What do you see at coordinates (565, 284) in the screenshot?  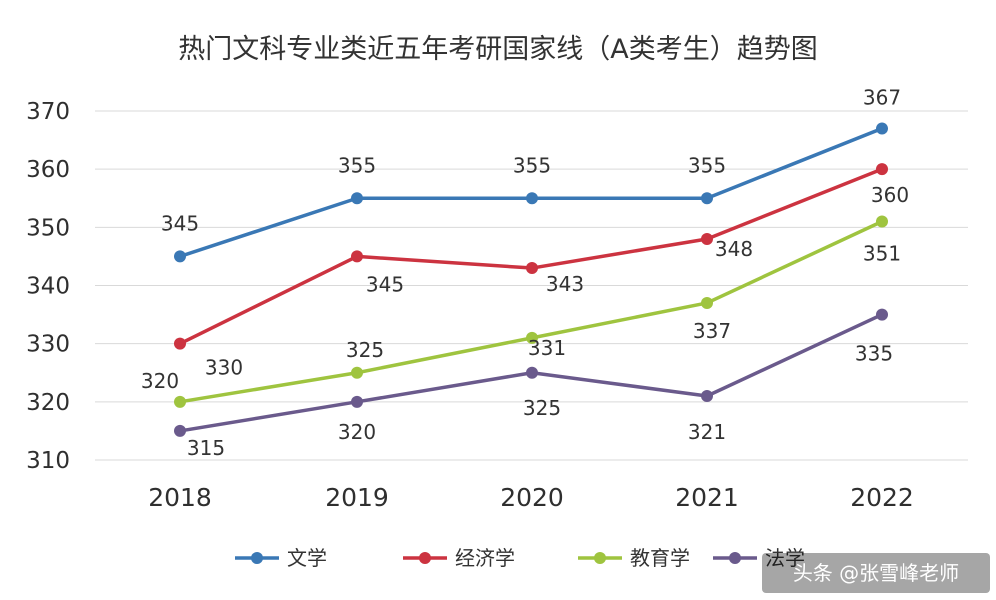 I see `data-label: 343` at bounding box center [565, 284].